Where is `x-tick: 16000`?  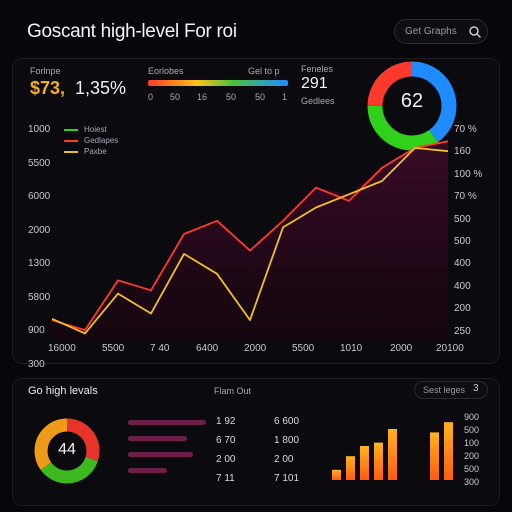 x-tick: 16000 is located at coordinates (62, 348).